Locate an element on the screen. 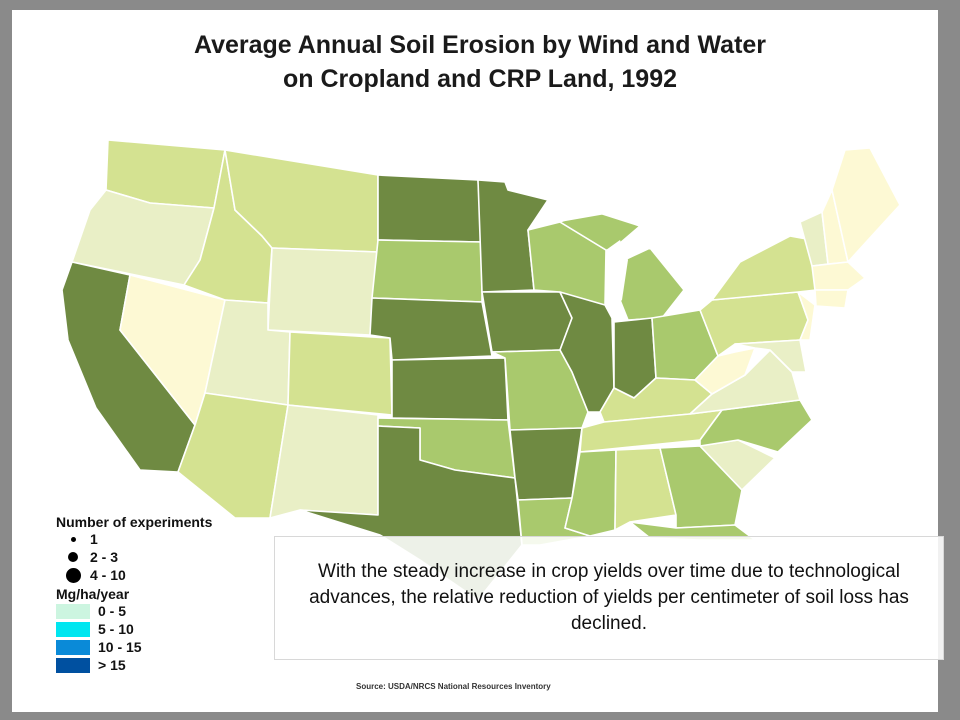  medium-dot-icon is located at coordinates (73, 557).